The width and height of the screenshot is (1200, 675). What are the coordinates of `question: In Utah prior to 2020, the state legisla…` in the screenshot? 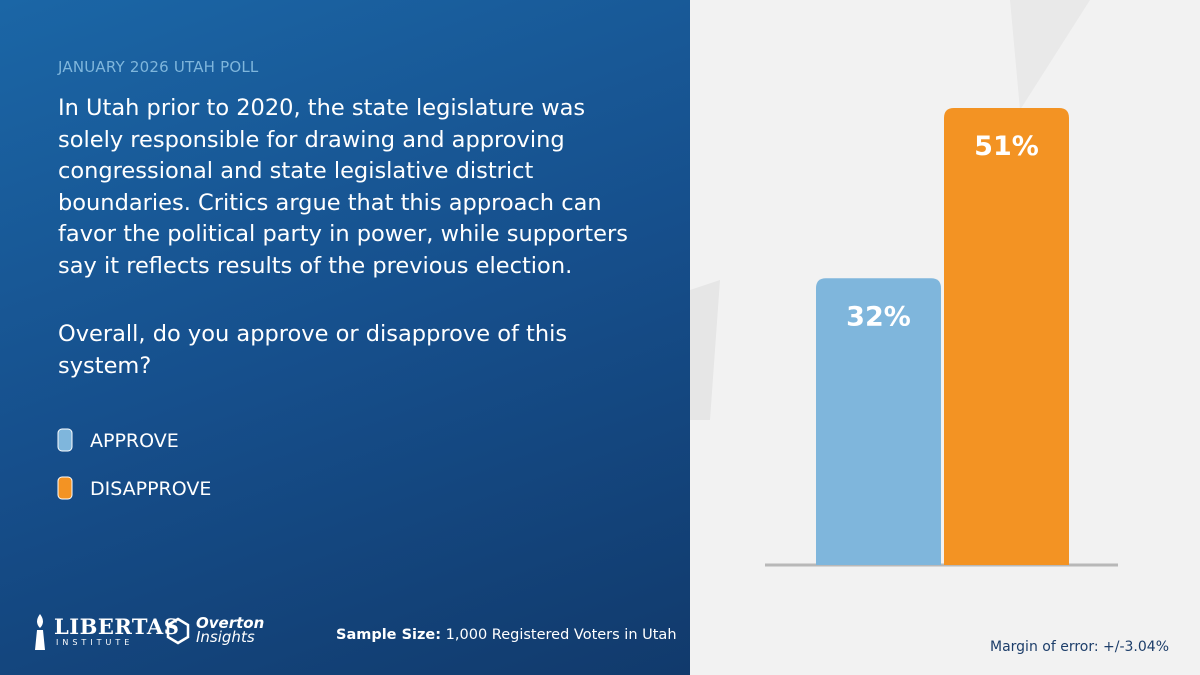 It's located at (343, 187).